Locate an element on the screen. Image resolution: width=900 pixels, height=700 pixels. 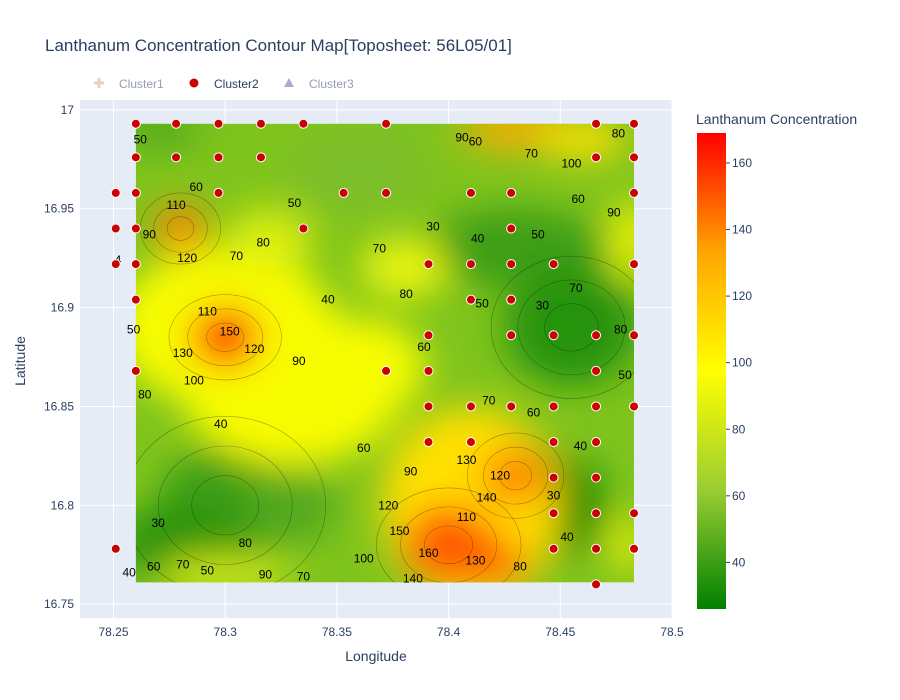
legend: Cluster1 Cluster2 Cluster3 is located at coordinates (224, 84).